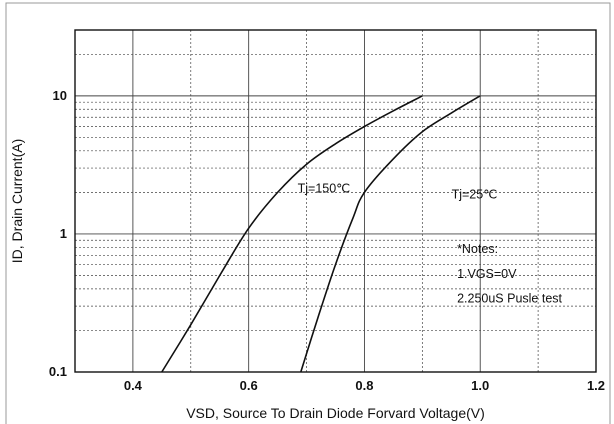 The height and width of the screenshot is (424, 614). What do you see at coordinates (475, 195) in the screenshot?
I see `chart-annotation: Tj=25℃` at bounding box center [475, 195].